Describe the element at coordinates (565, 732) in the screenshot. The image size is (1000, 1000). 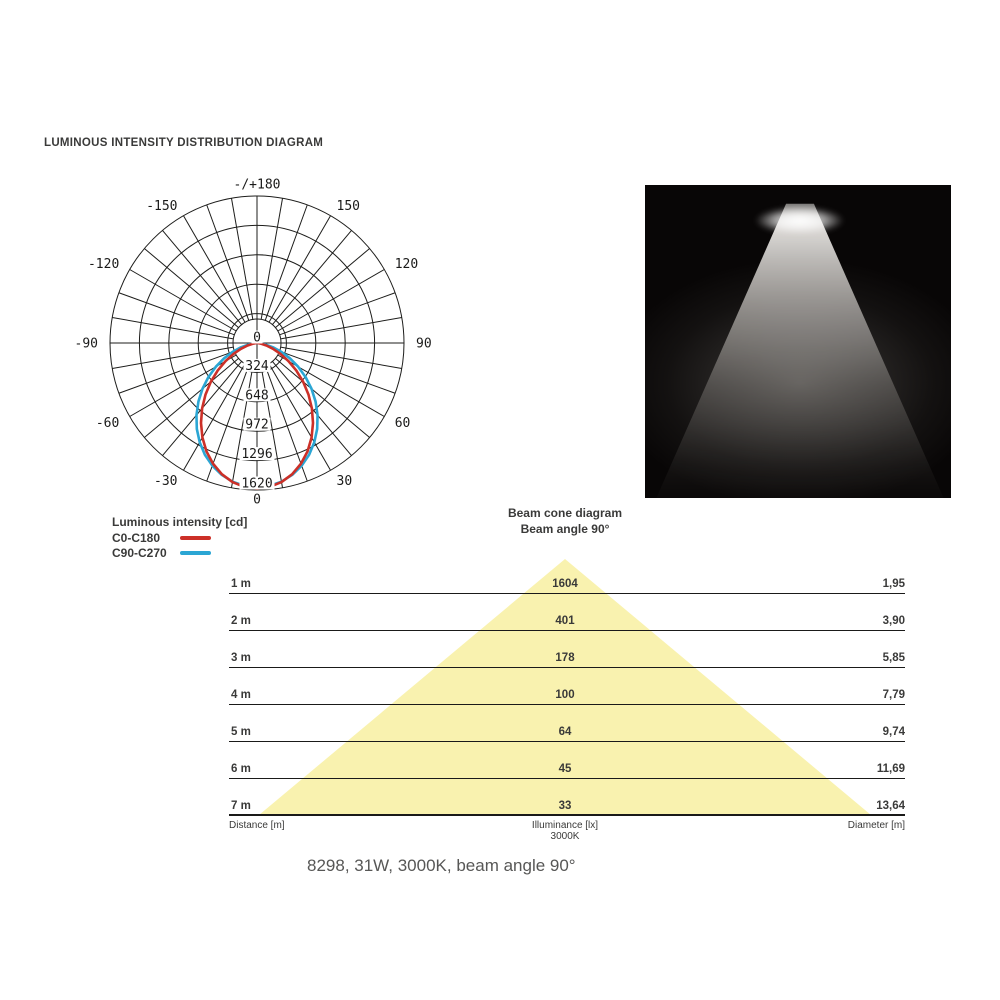
I see `illuminance-value: 64` at that location.